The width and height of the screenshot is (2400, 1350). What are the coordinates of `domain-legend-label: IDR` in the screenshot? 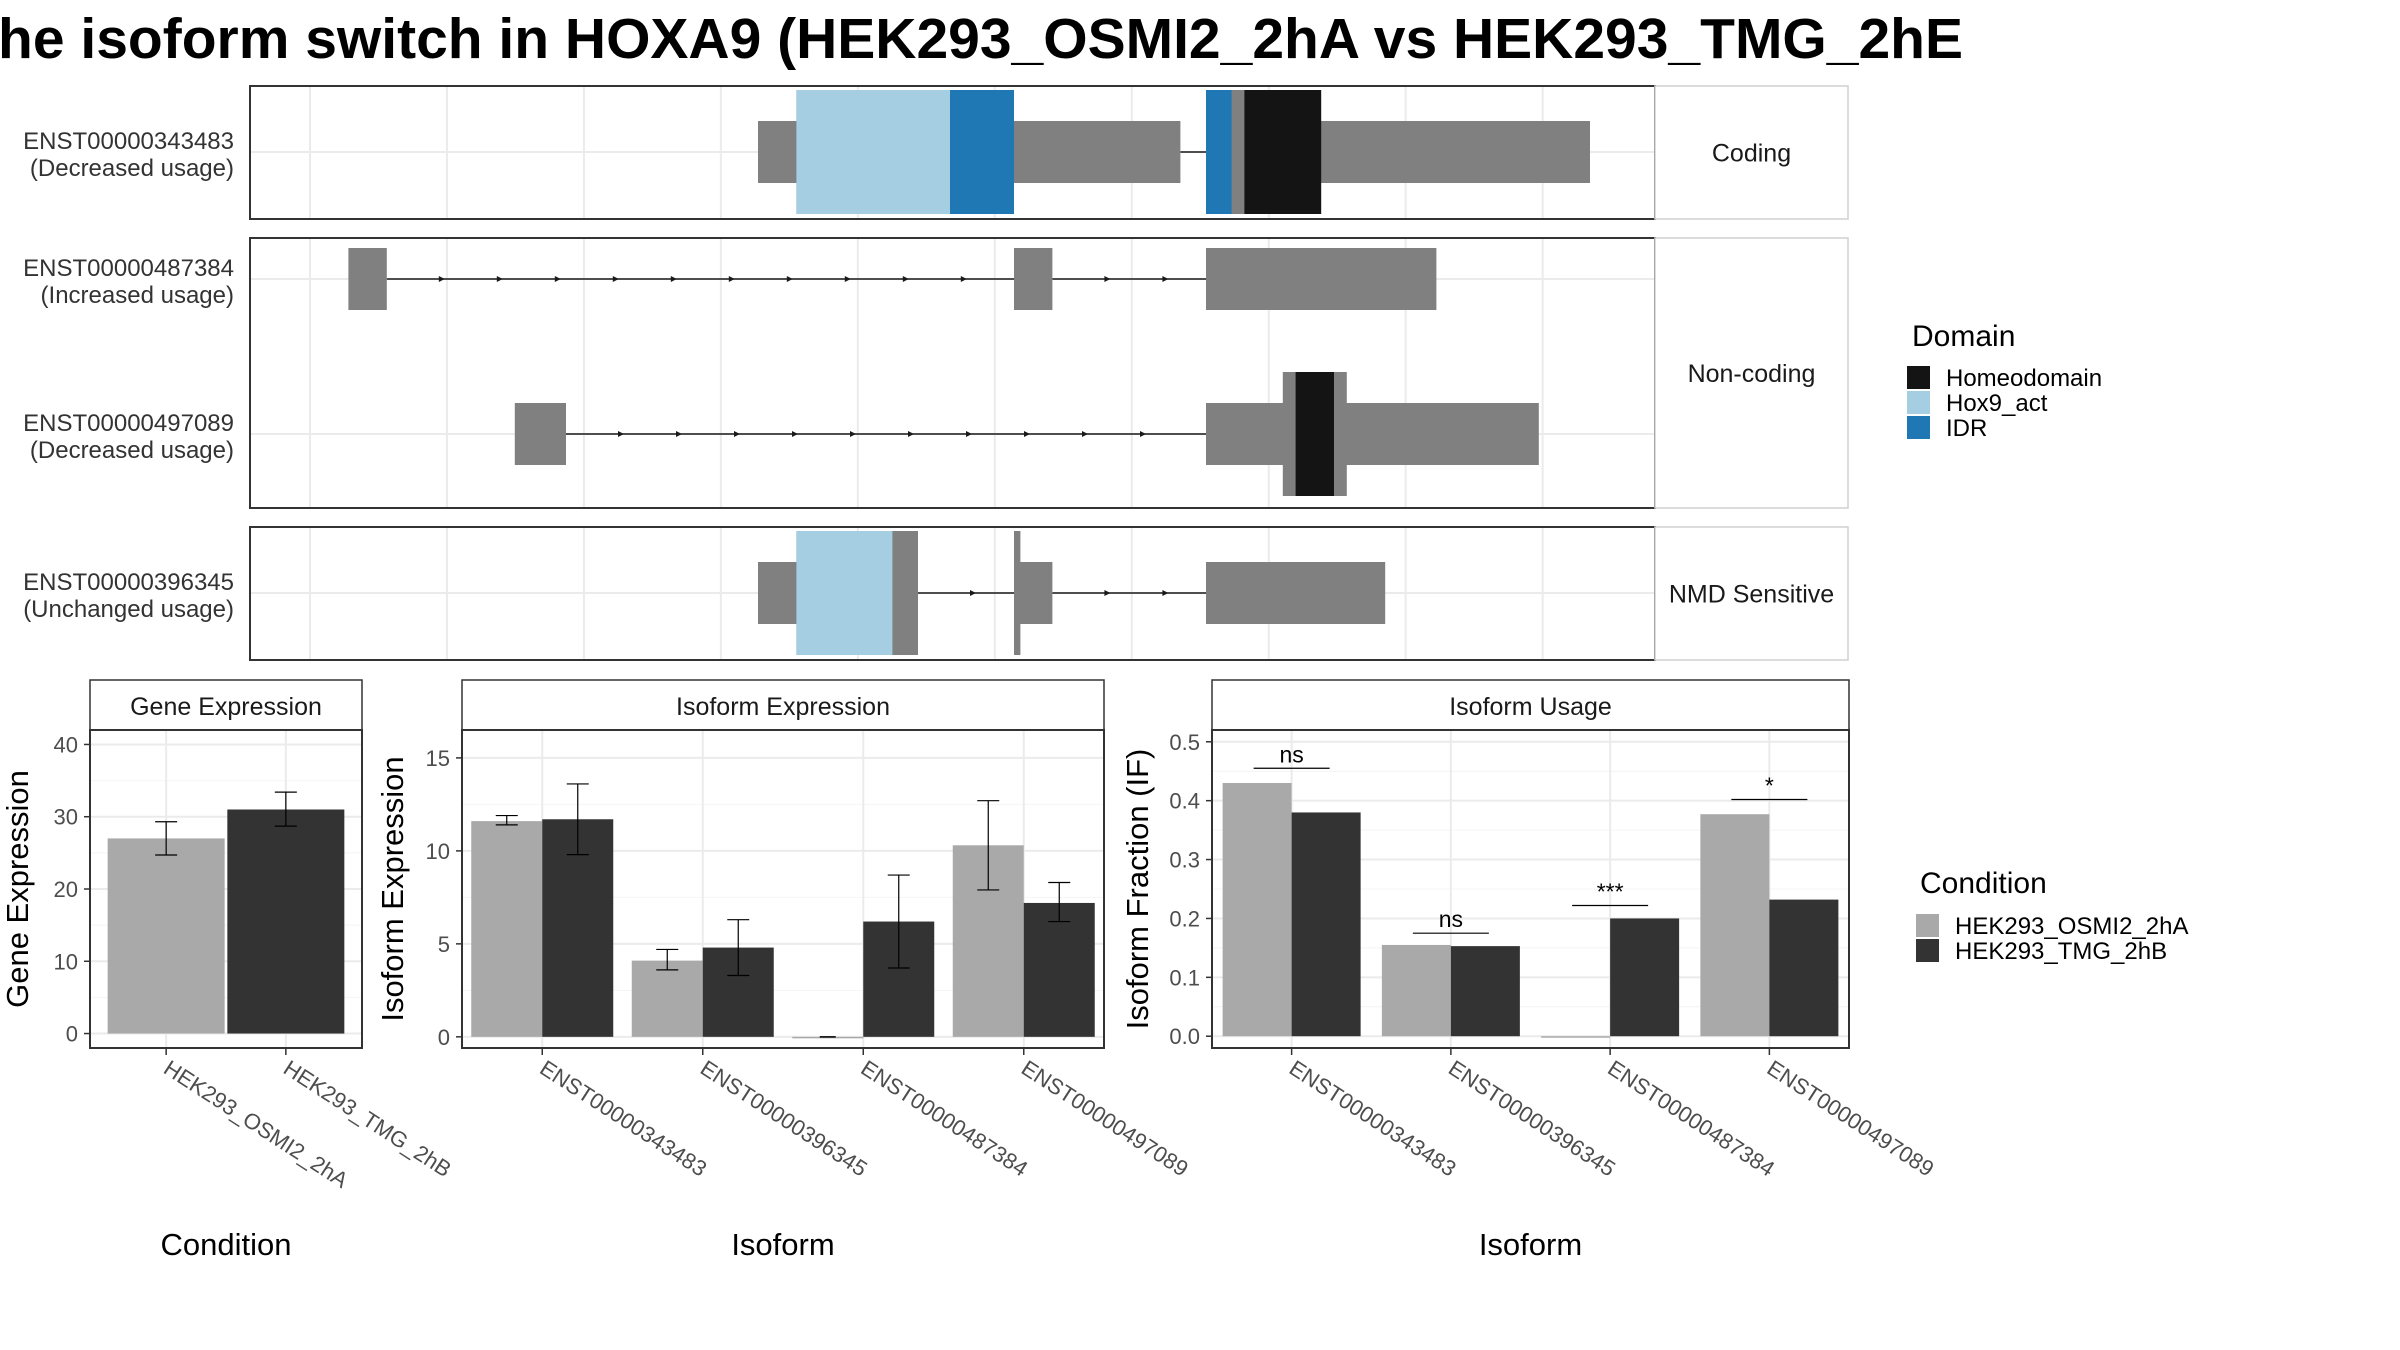 It's located at (1966, 428).